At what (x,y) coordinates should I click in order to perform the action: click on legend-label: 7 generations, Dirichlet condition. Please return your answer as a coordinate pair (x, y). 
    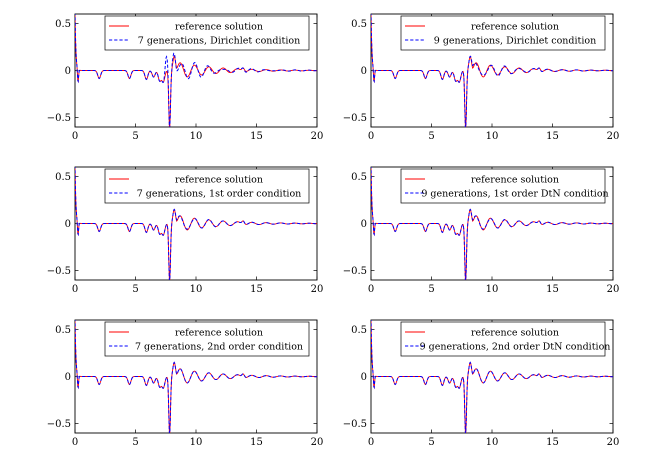
    Looking at the image, I should click on (219, 41).